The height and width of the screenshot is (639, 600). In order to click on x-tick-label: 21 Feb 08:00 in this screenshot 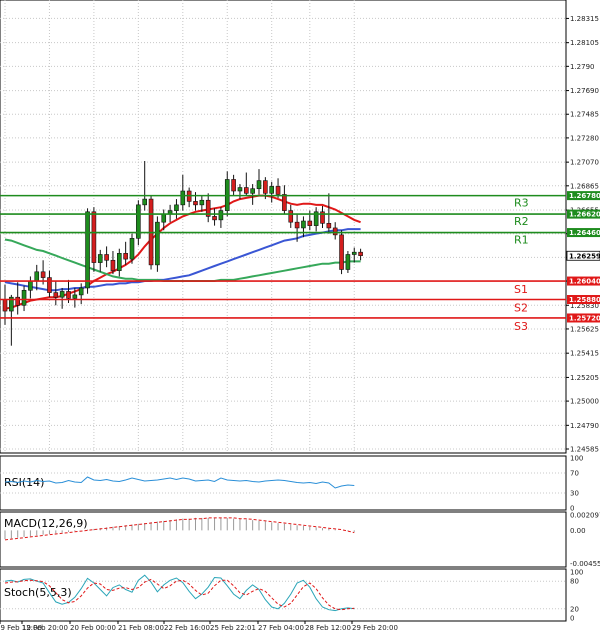, I will do `click(141, 628)`.